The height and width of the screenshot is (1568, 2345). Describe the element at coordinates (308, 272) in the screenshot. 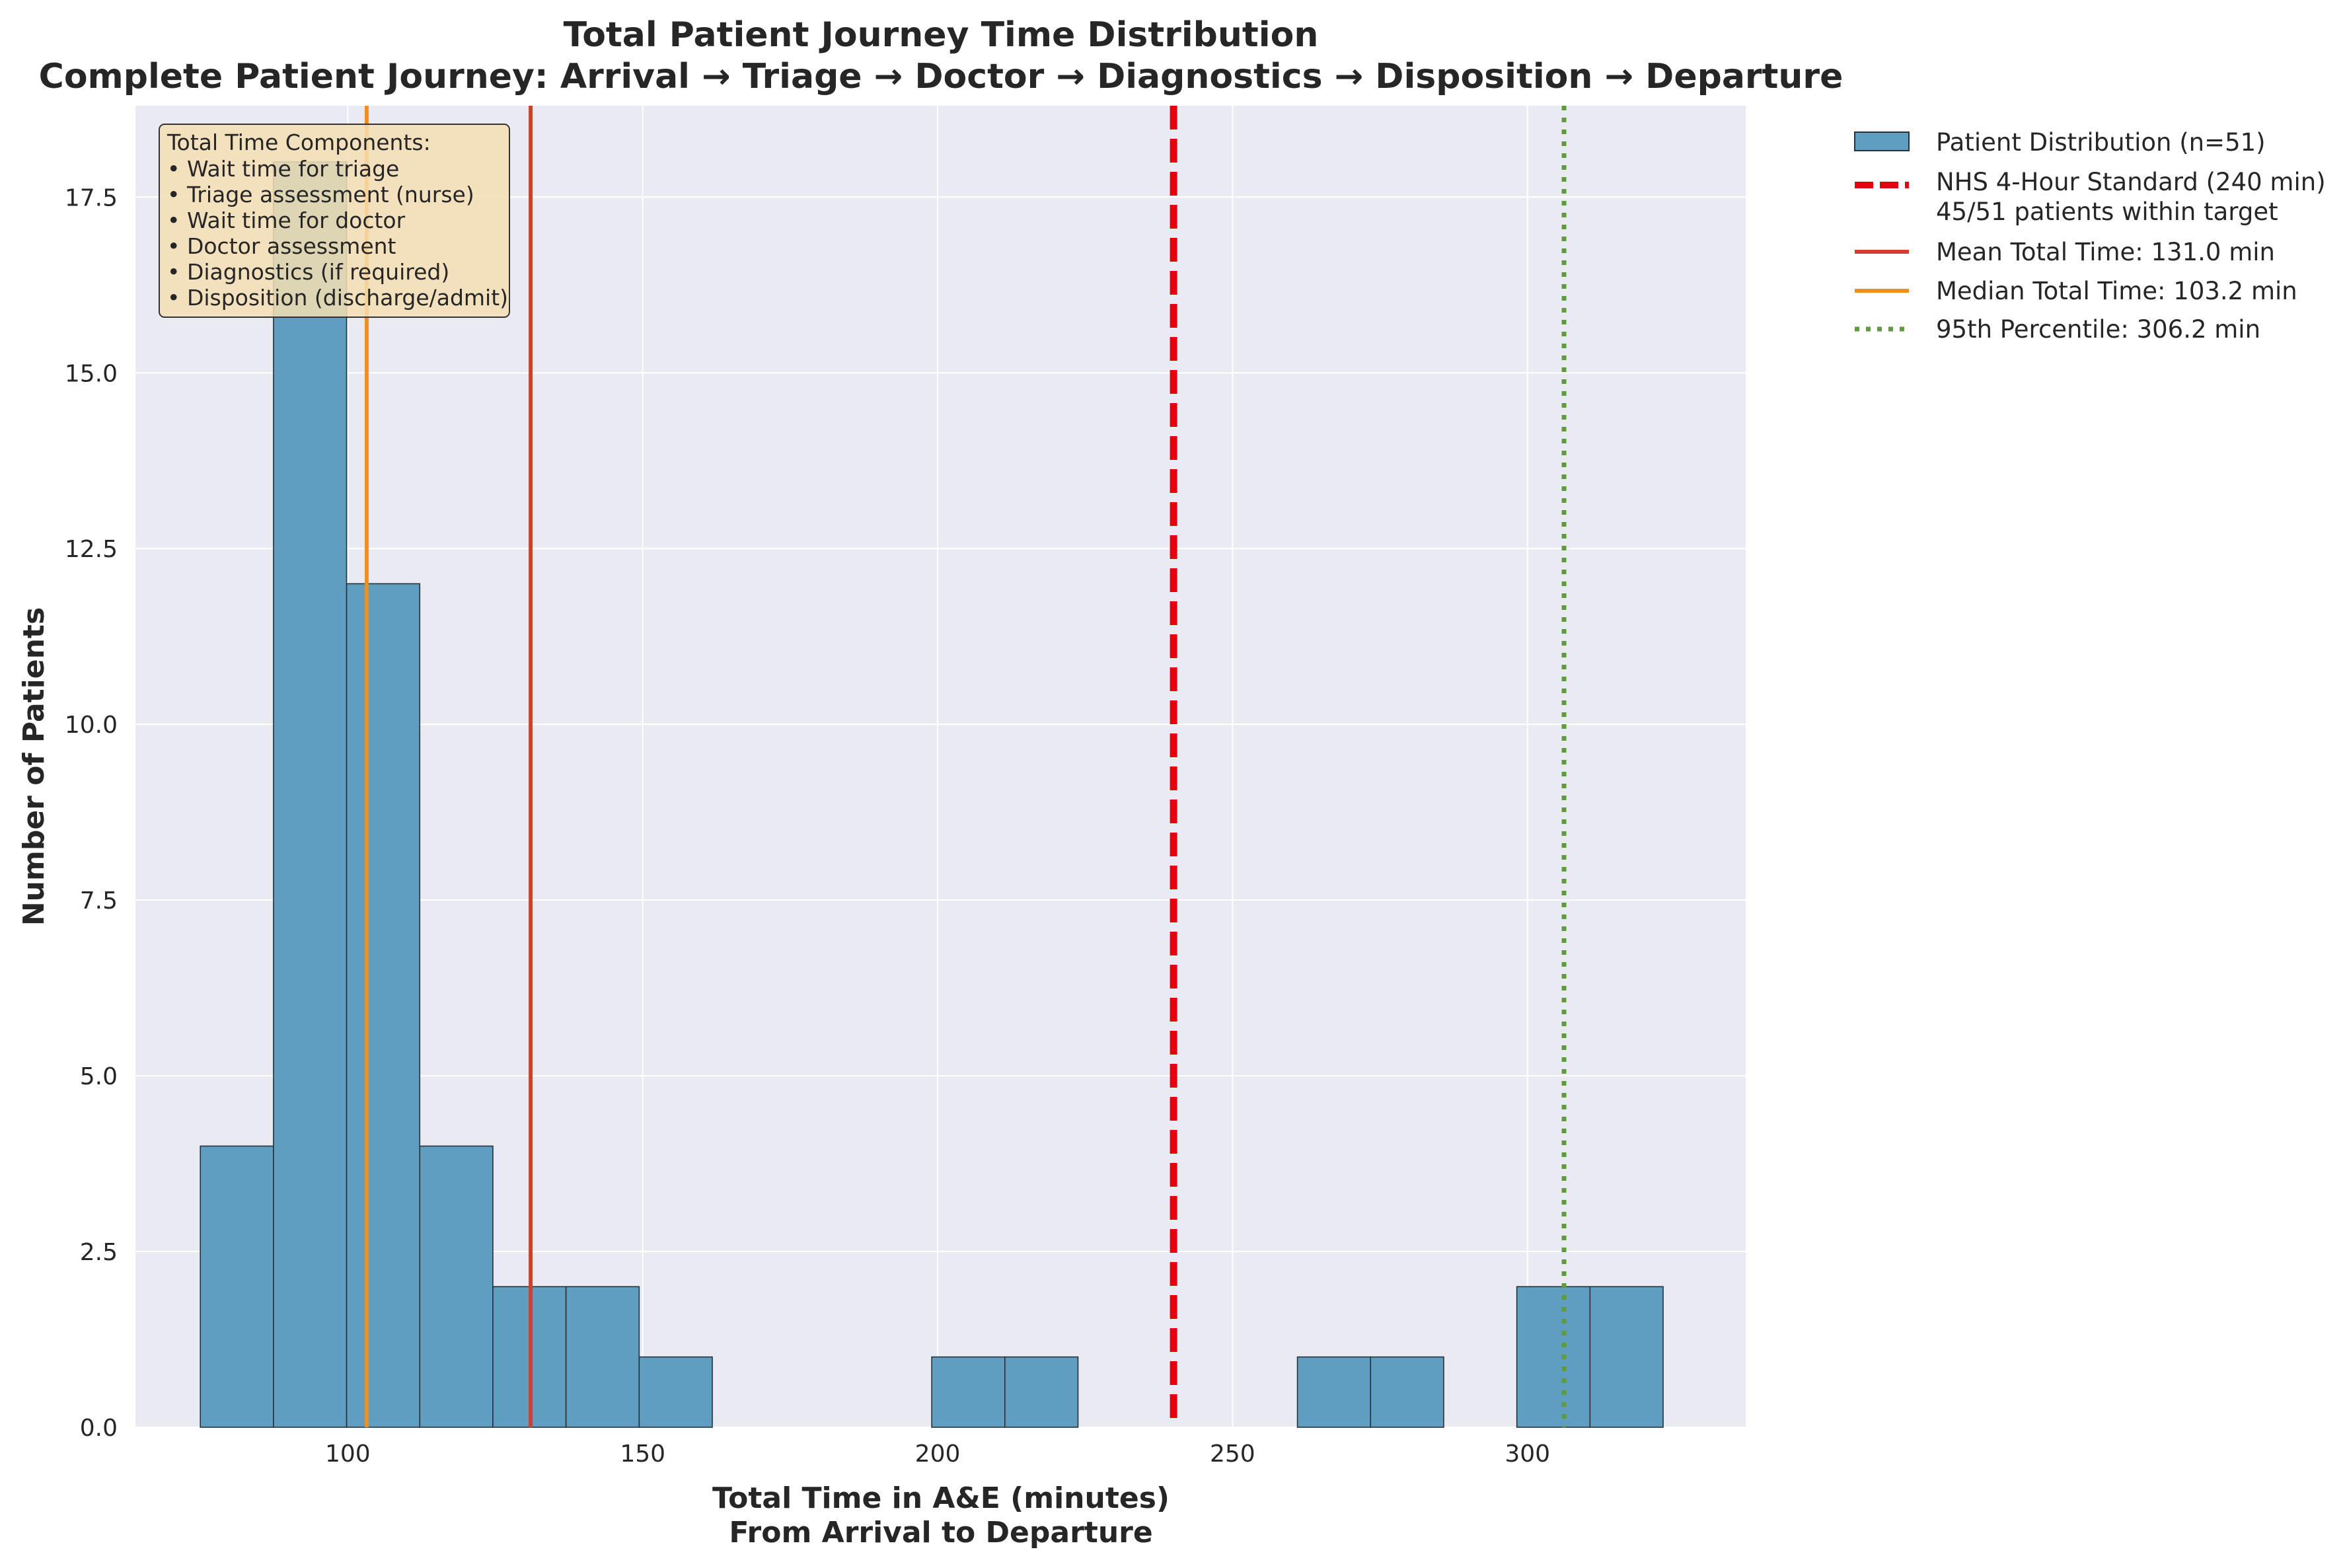

I see `annotation-item: • Diagnostics (if required)` at that location.